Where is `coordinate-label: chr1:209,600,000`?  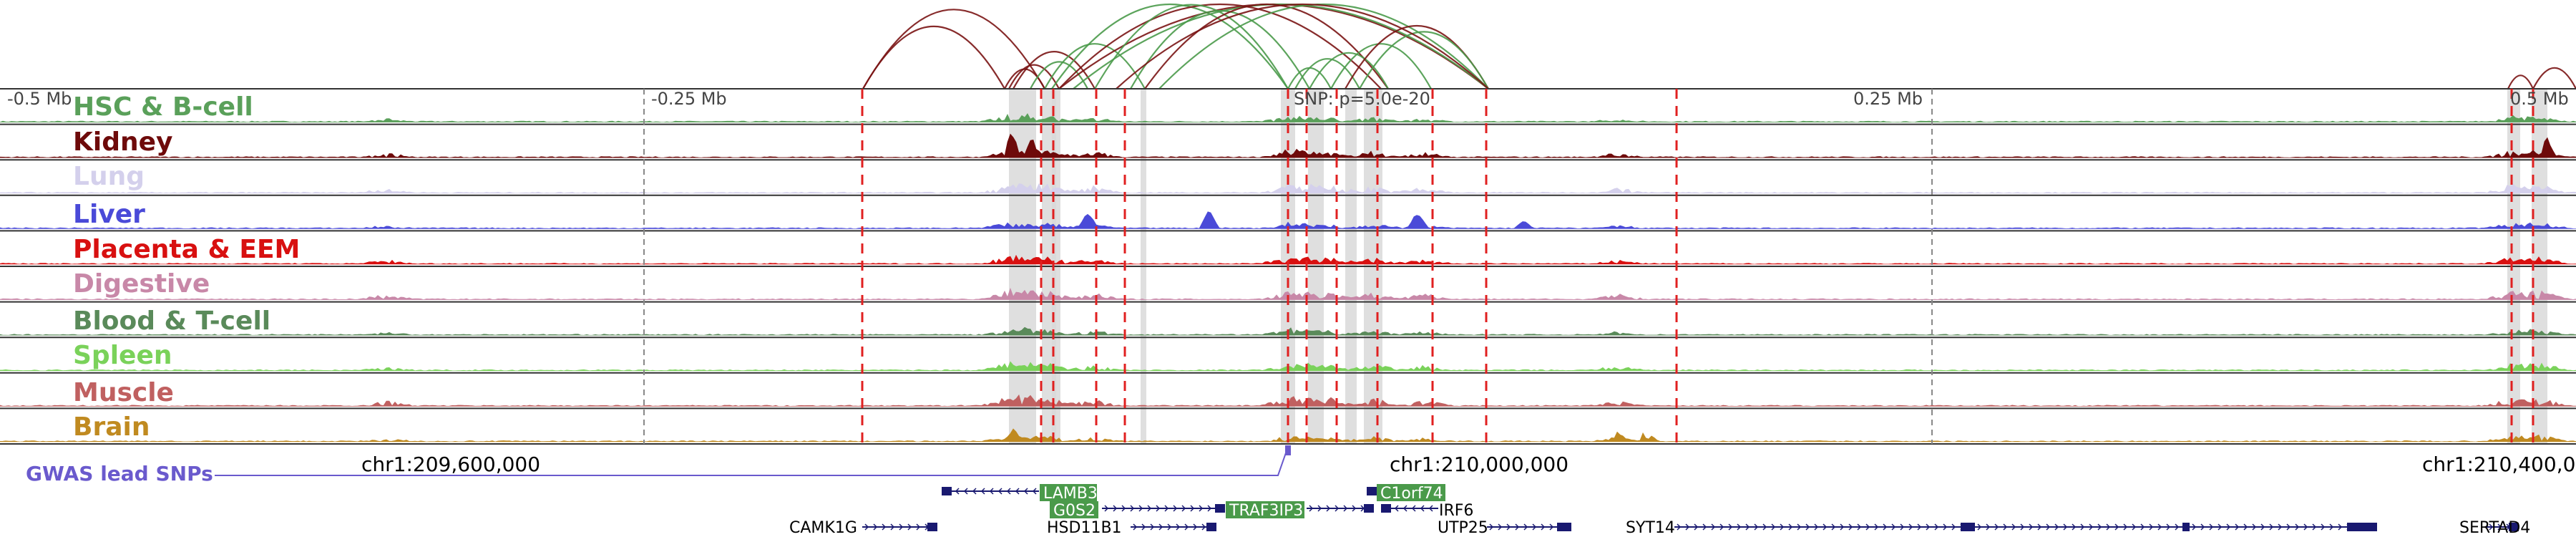
coordinate-label: chr1:209,600,000 is located at coordinates (450, 464).